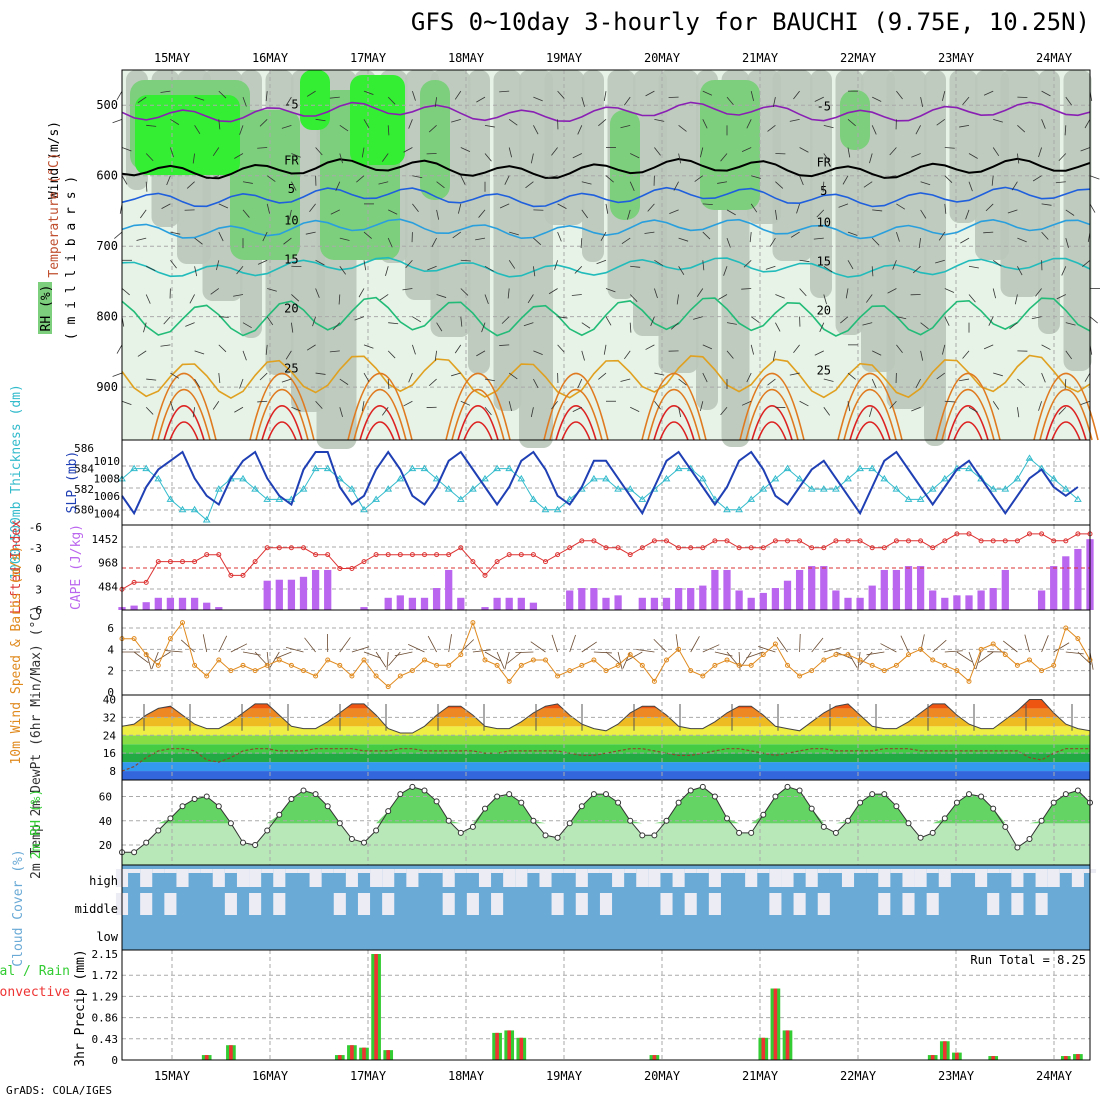 This screenshot has width=1100, height=1100. Describe the element at coordinates (109, 717) in the screenshot. I see `temp2m-tick: 32` at that location.